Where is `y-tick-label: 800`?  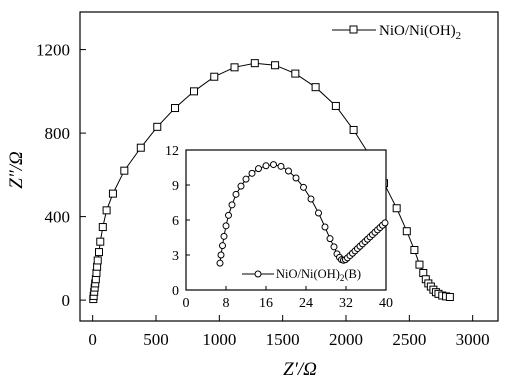 y-tick-label: 800 is located at coordinates (58, 133).